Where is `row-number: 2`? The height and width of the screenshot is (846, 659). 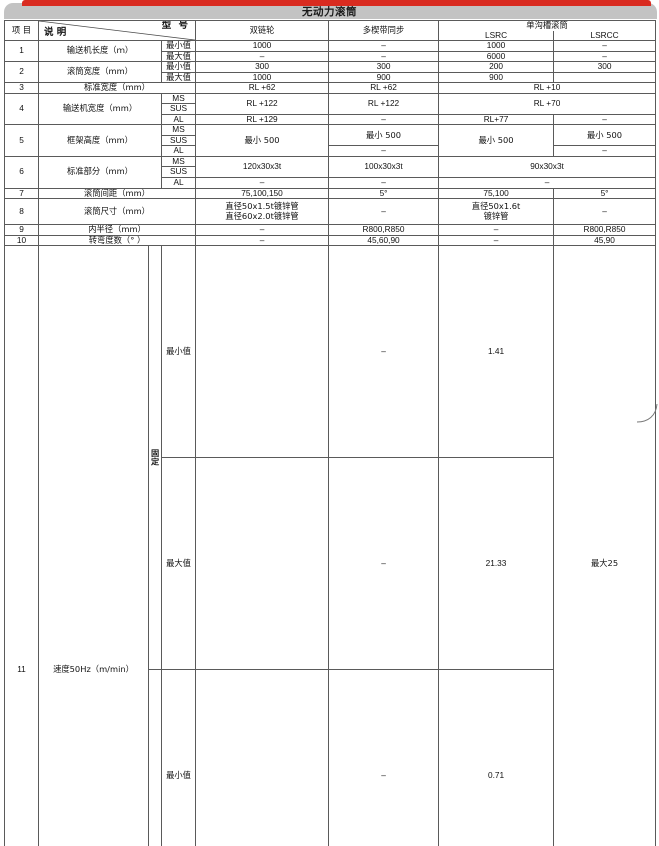 row-number: 2 is located at coordinates (22, 72).